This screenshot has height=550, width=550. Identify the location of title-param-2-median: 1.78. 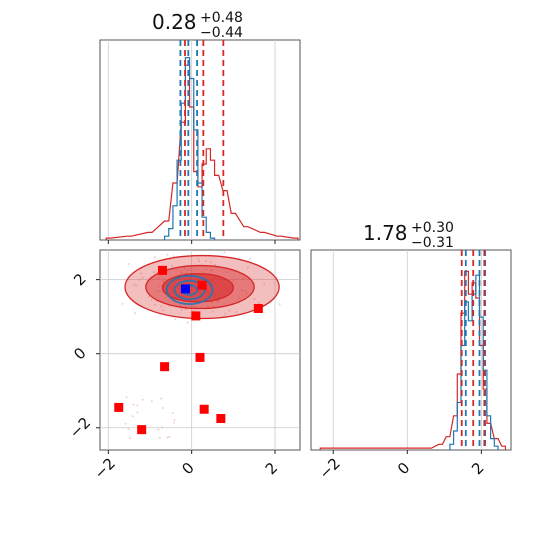
(385, 233).